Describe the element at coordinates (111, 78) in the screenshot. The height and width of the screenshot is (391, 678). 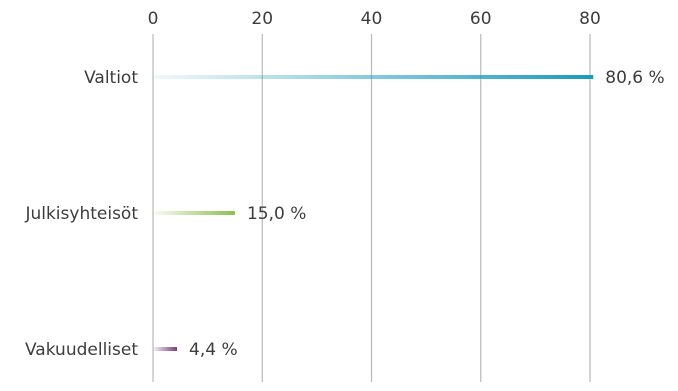
I see `category-label: Valtiot` at that location.